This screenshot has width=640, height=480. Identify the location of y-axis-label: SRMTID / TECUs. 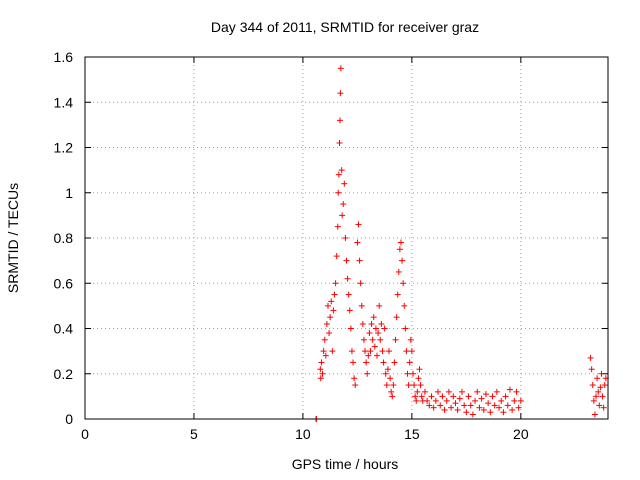
(13, 238).